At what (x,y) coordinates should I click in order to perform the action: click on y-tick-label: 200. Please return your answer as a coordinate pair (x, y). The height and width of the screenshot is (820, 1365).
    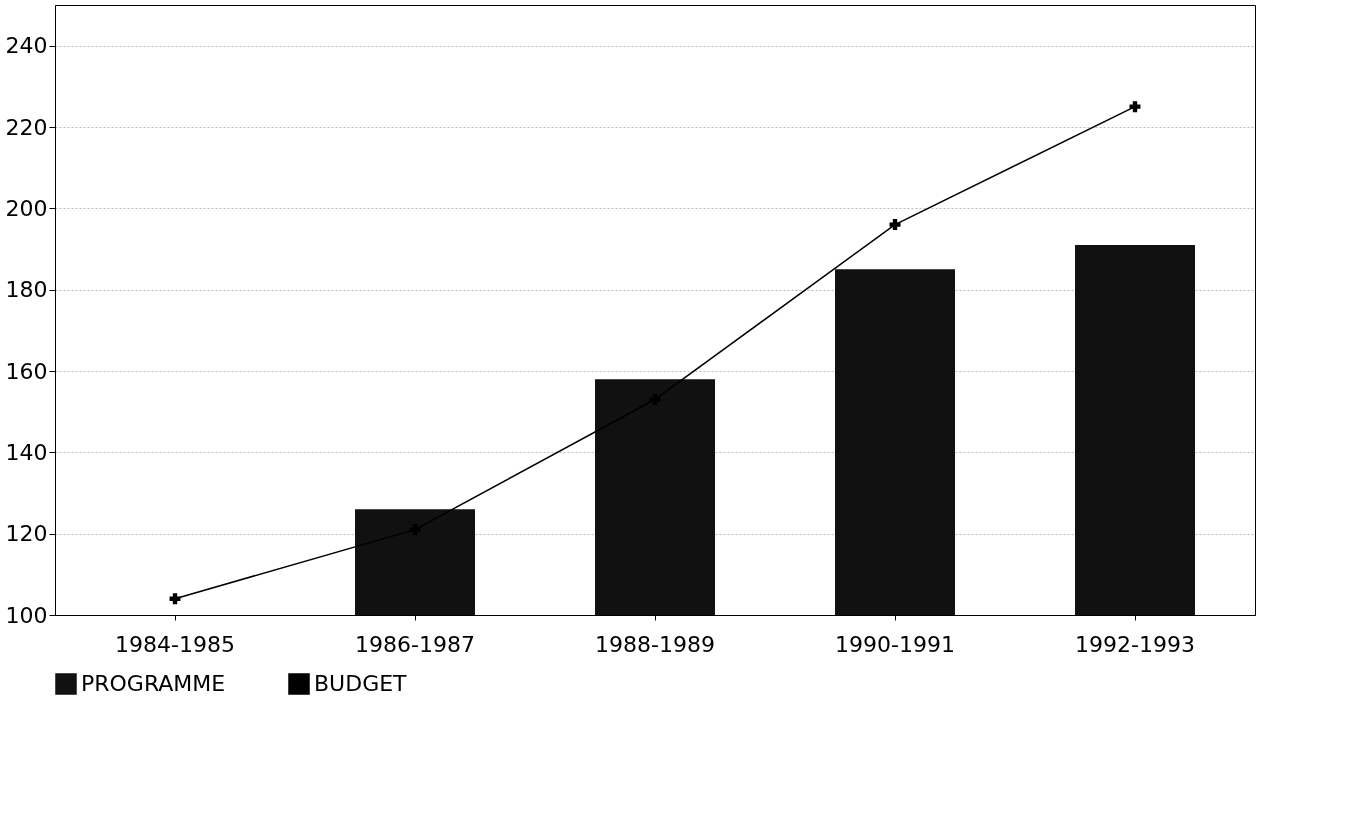
    Looking at the image, I should click on (26, 208).